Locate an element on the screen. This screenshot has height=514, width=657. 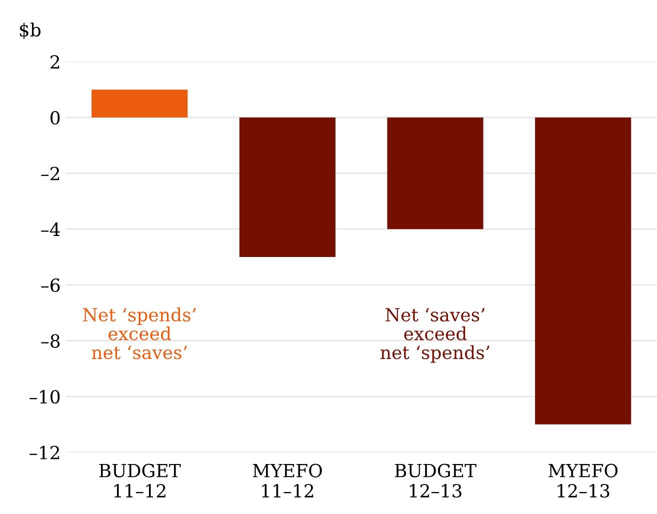
y-tick-label: –10 is located at coordinates (45, 397).